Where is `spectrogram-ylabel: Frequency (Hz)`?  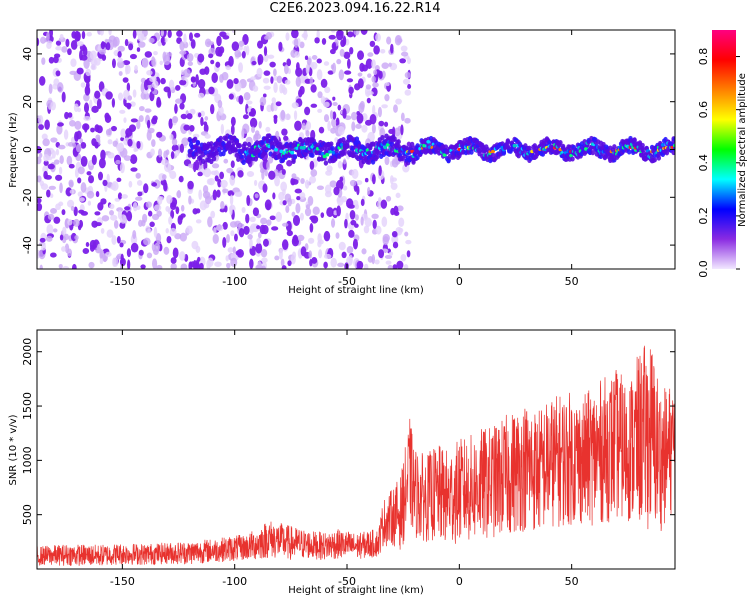 spectrogram-ylabel: Frequency (Hz) is located at coordinates (13, 150).